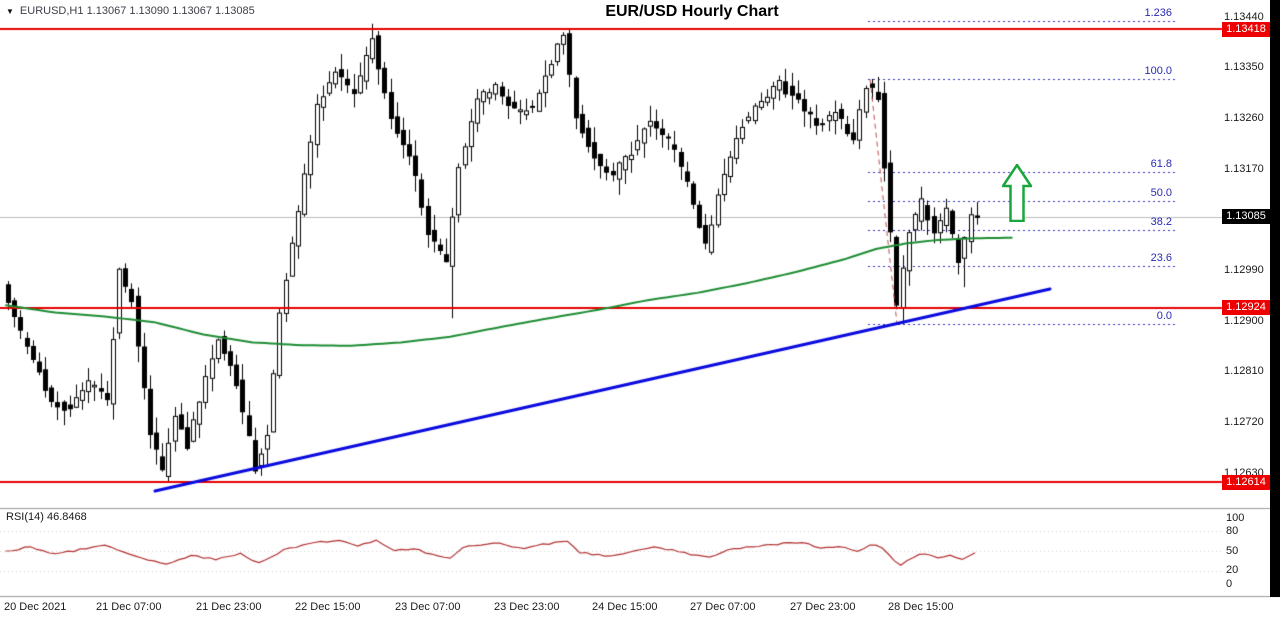 Image resolution: width=1280 pixels, height=619 pixels. Describe the element at coordinates (1161, 164) in the screenshot. I see `fib-level-label: 61.8` at that location.